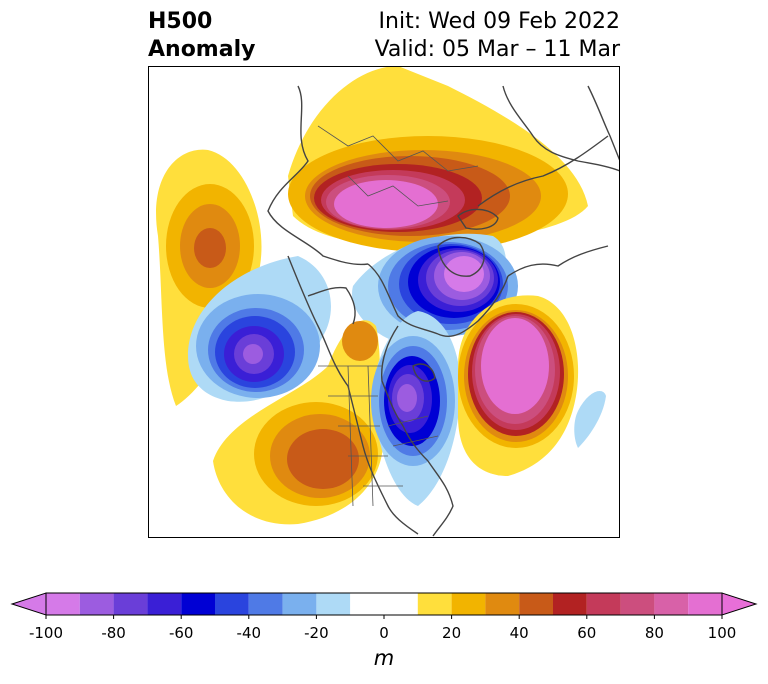 The height and width of the screenshot is (684, 768). I want to click on colorbar-extend-low, so click(28, 604).